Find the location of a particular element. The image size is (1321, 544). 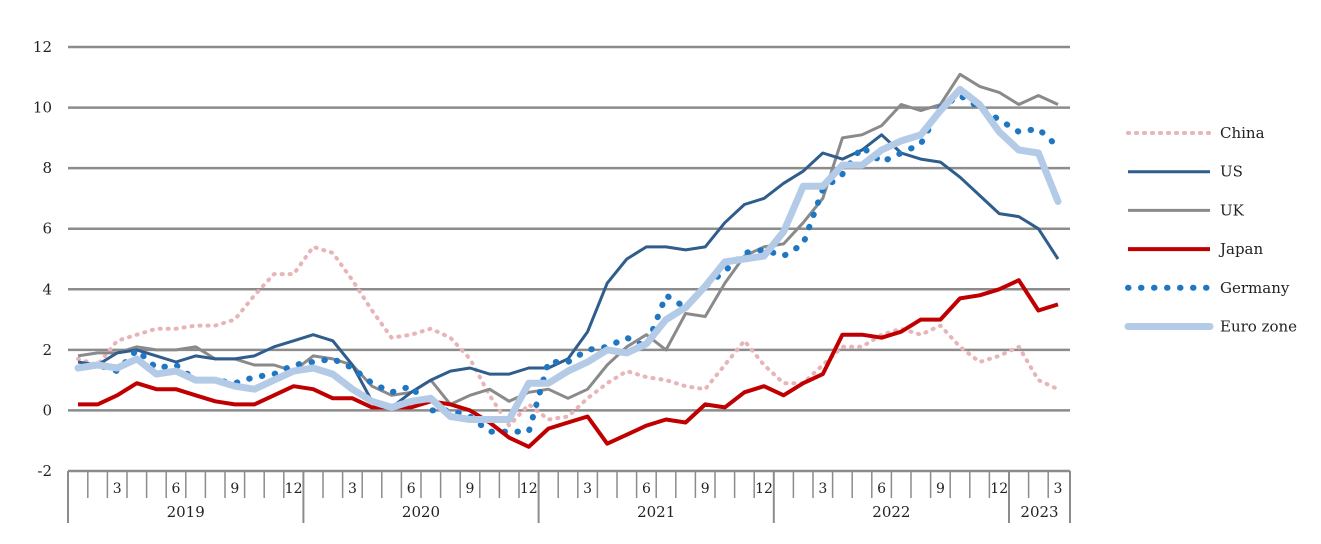

legend-label: Euro zone is located at coordinates (1258, 327).